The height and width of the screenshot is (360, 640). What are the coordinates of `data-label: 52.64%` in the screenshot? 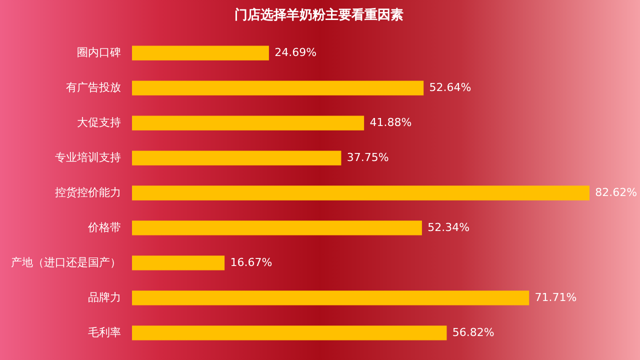 It's located at (450, 87).